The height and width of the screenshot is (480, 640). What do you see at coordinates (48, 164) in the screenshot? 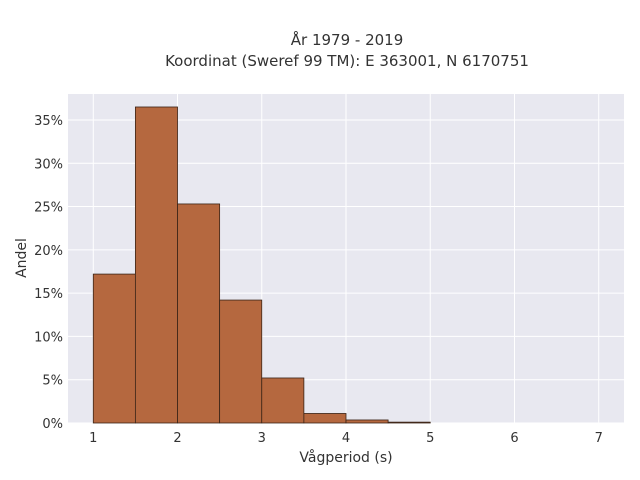
I see `y-tick-label-6: 30%` at bounding box center [48, 164].